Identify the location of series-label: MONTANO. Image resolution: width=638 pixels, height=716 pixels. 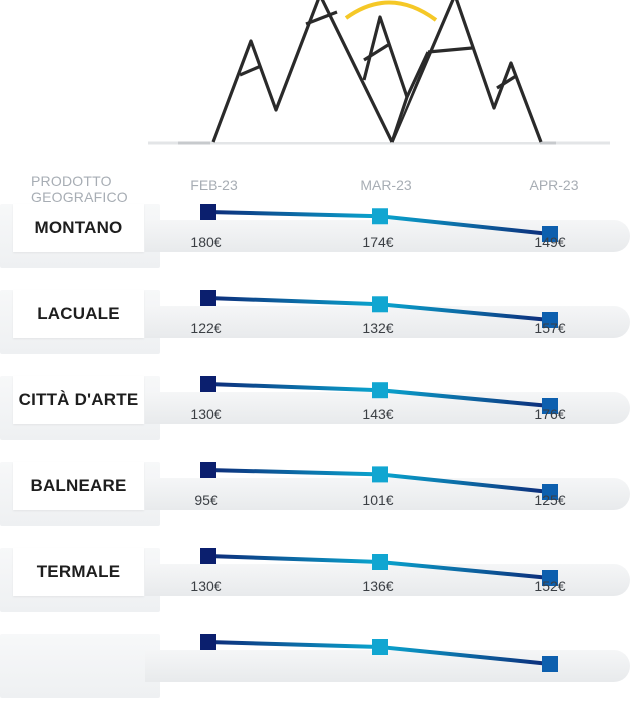
(78, 228).